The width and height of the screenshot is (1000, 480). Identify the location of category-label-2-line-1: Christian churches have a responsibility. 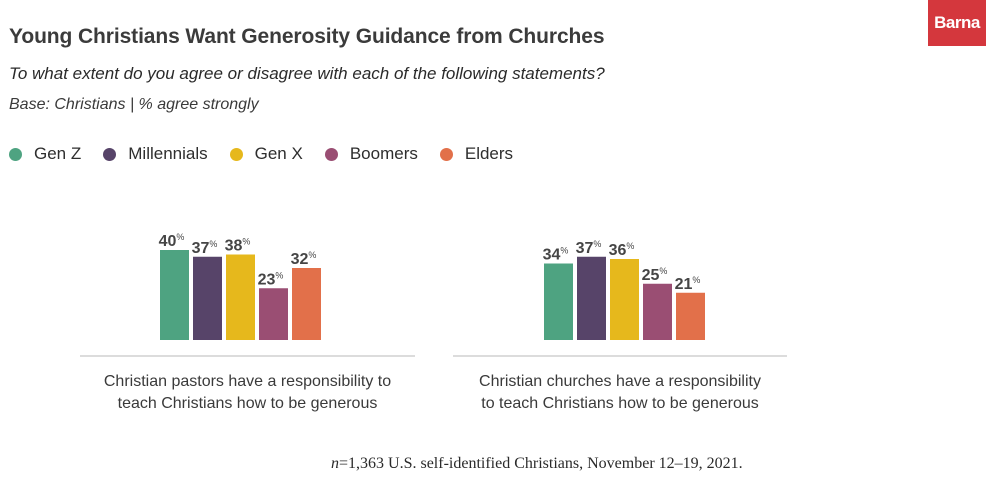
(620, 381).